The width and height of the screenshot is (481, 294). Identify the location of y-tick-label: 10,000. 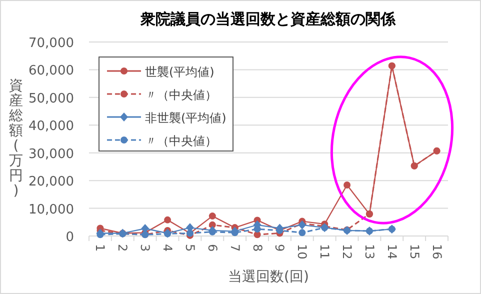
(51, 210).